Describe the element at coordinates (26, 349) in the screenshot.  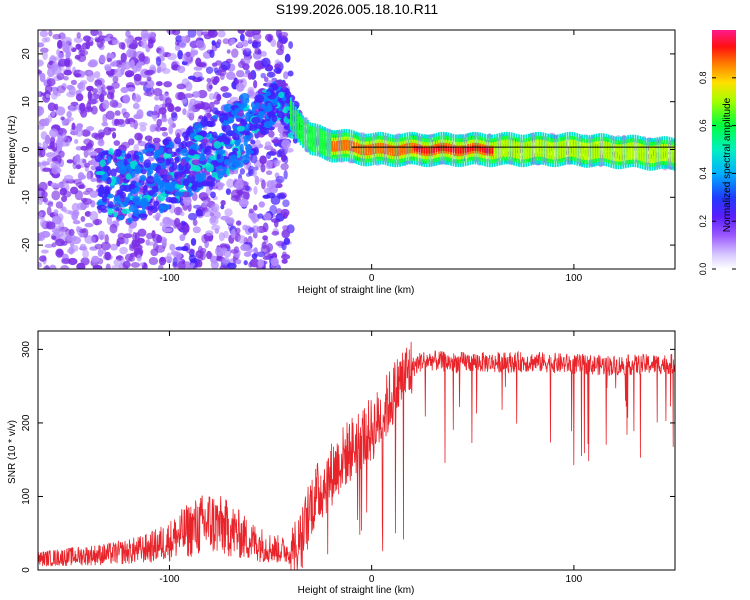
I see `snr-ytick-label: 300` at that location.